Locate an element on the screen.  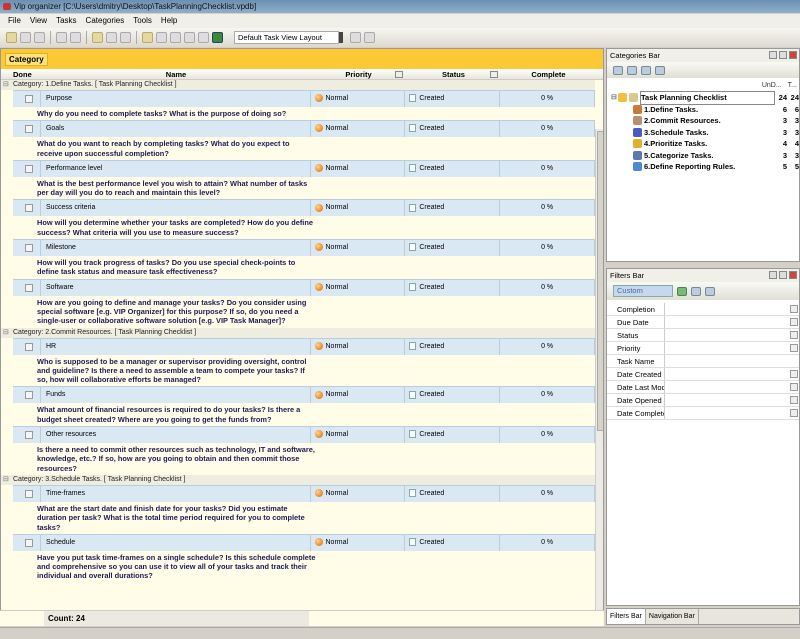
pin-icon is located at coordinates (783, 55).